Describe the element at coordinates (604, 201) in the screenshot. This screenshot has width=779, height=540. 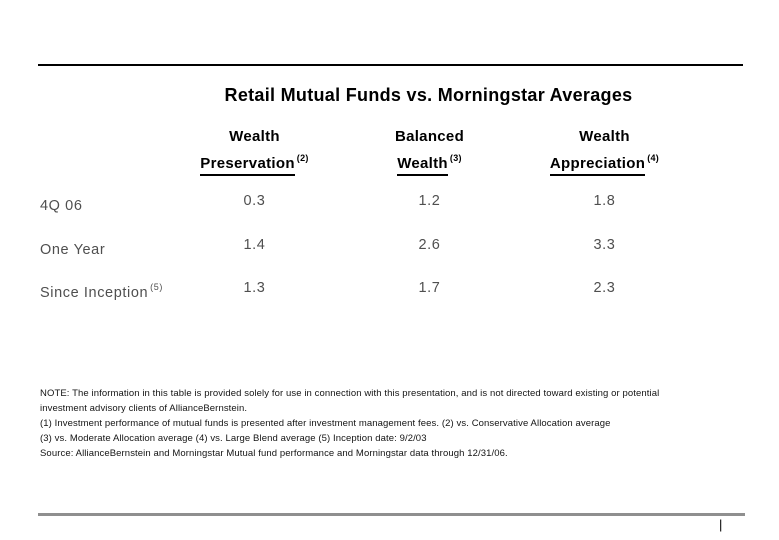
I see `table-cell: 1.8` at that location.